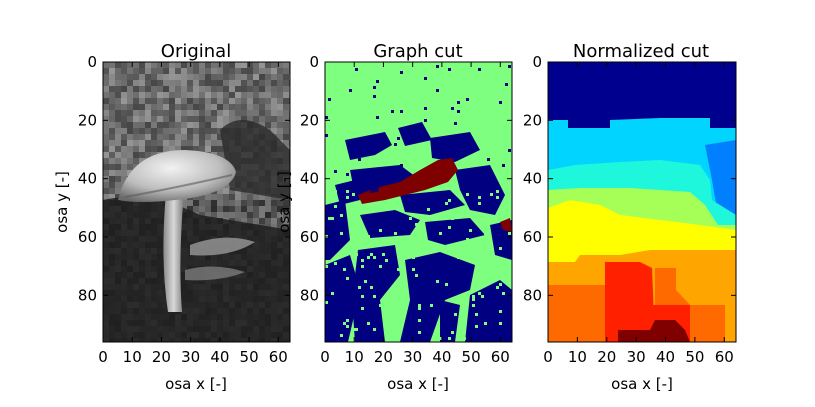 The image size is (815, 407). Describe the element at coordinates (642, 384) in the screenshot. I see `x-axis-label-normalized-cut: osa x [-]` at that location.